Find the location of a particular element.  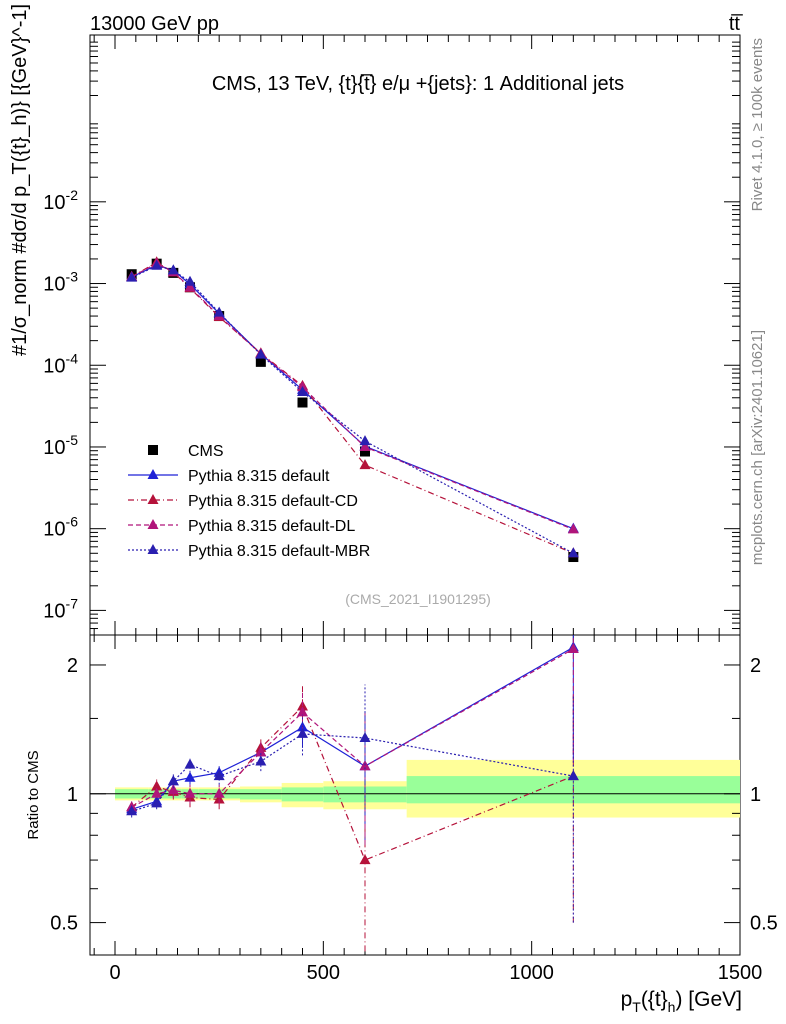

ratio-tick-label-right: 1 is located at coordinates (755, 795).